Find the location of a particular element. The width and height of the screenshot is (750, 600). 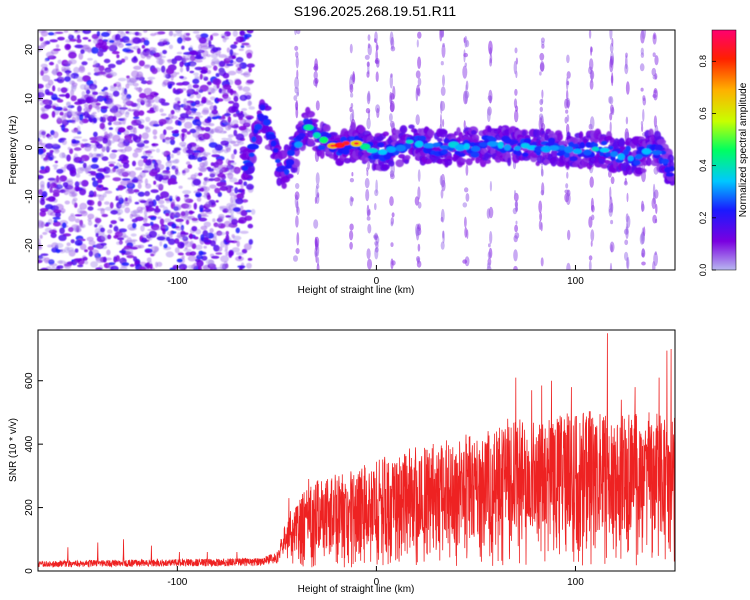

x-tick-label: 0 is located at coordinates (377, 582).